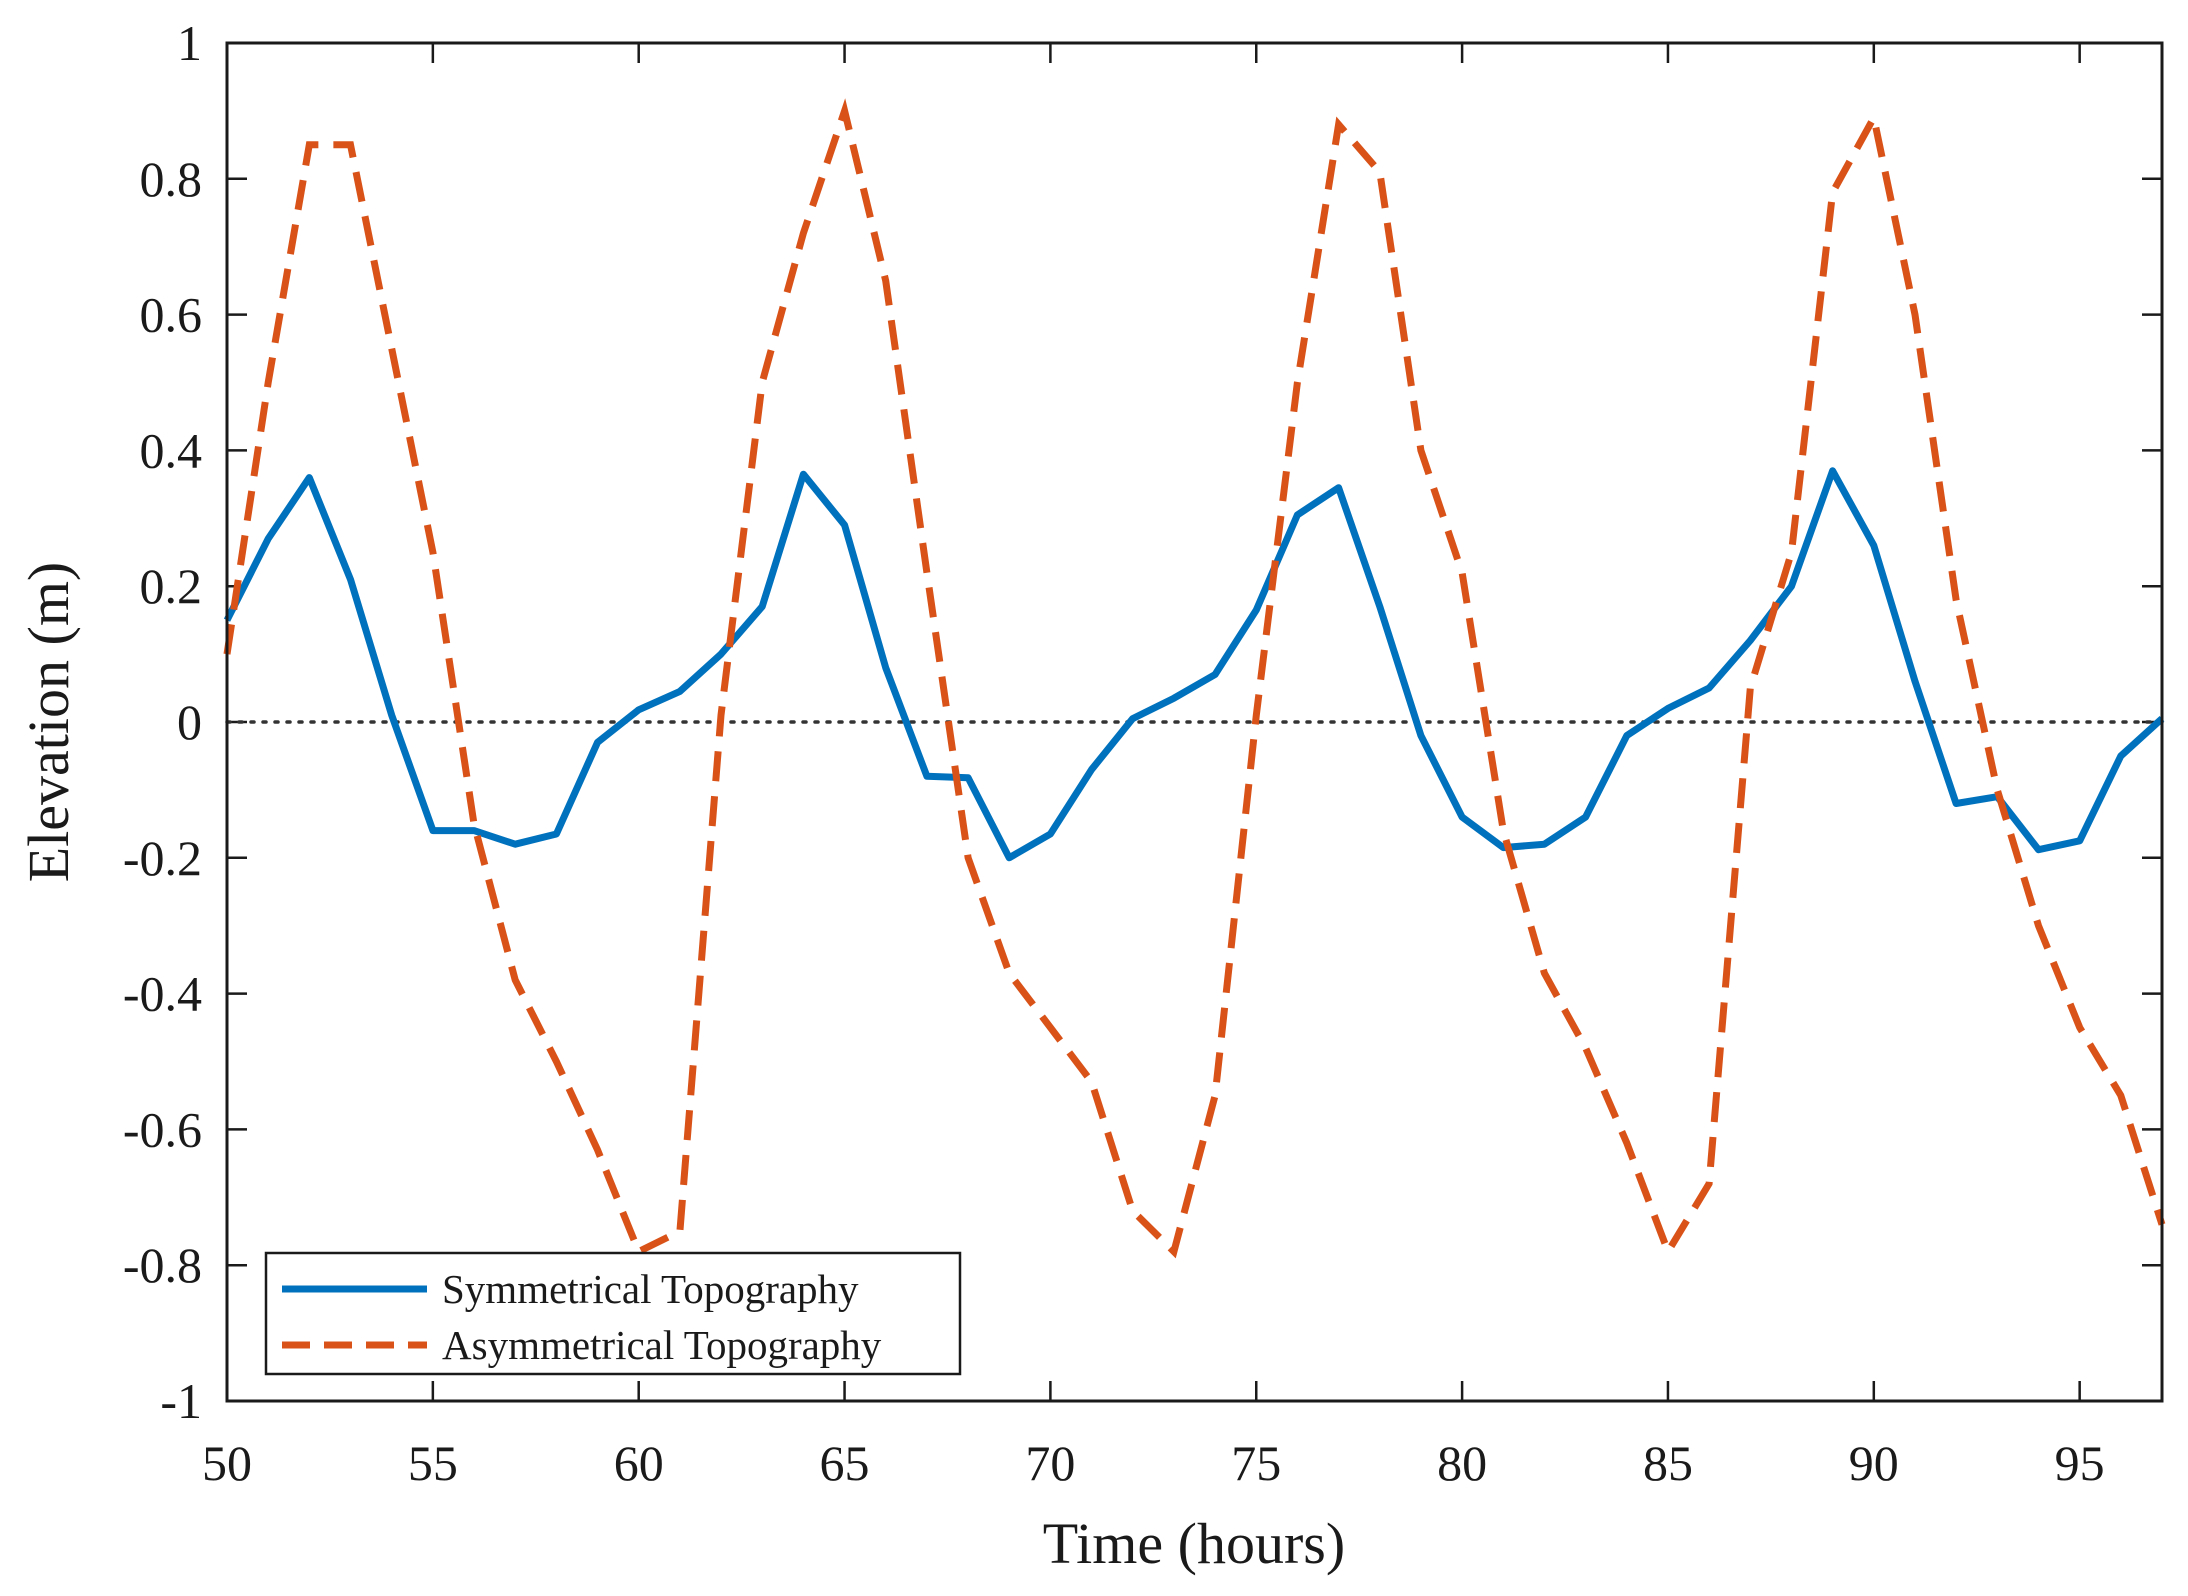  What do you see at coordinates (1668, 1463) in the screenshot?
I see `x-tick-label: 85` at bounding box center [1668, 1463].